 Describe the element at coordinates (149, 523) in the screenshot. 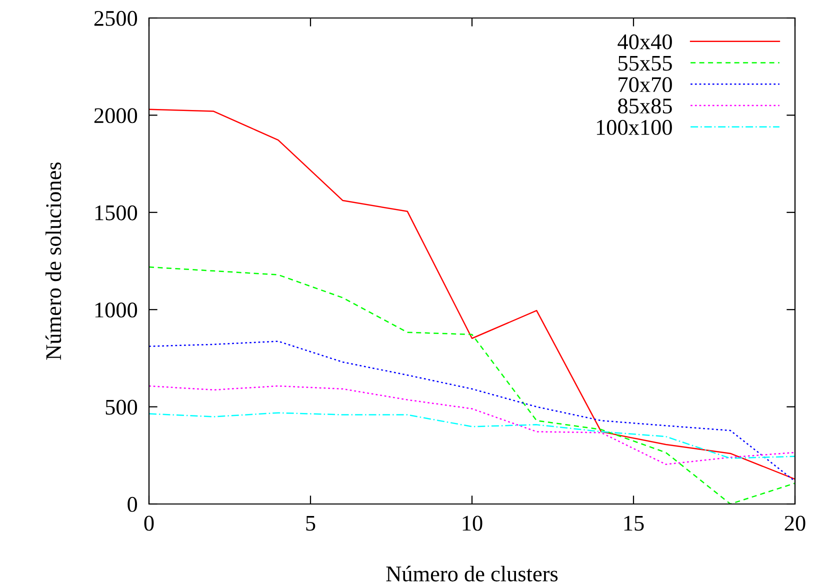

I see `x-tick-label: 0` at that location.